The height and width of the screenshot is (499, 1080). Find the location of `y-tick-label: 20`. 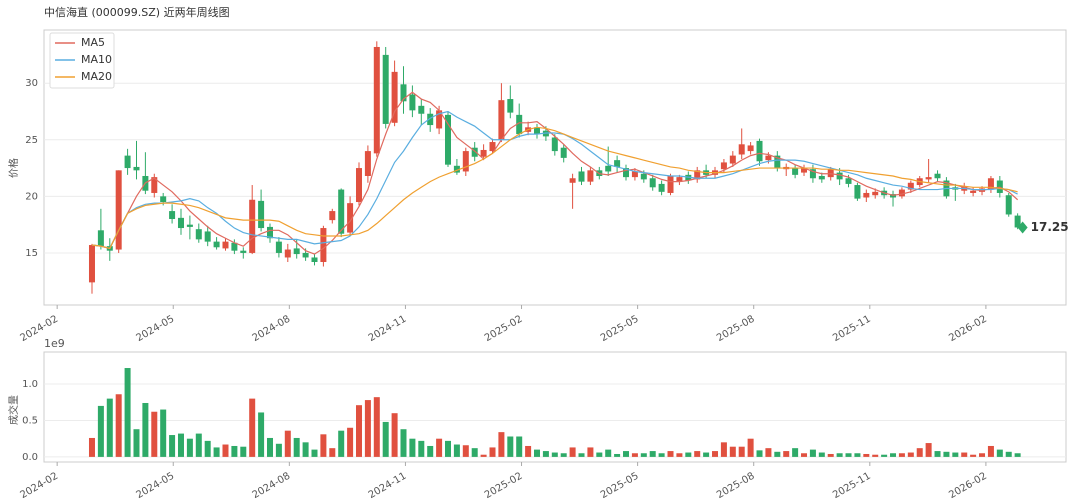

y-tick-label: 20 is located at coordinates (31, 196).